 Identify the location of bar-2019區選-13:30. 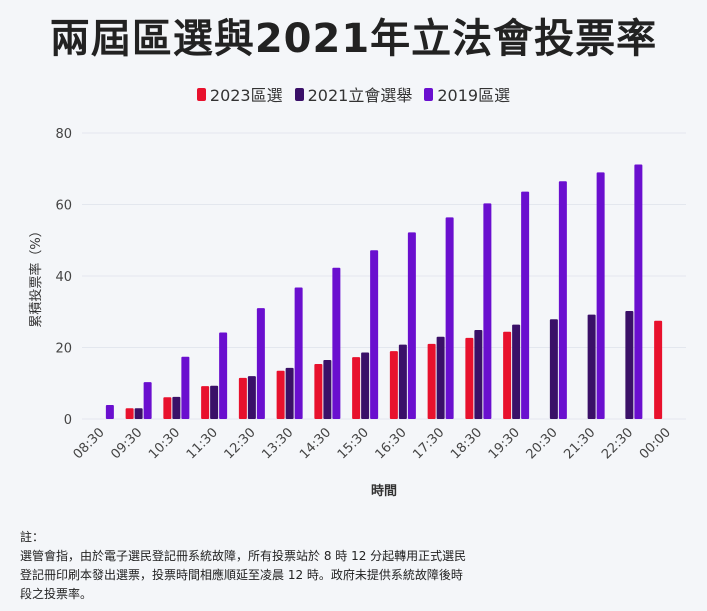
(298, 353).